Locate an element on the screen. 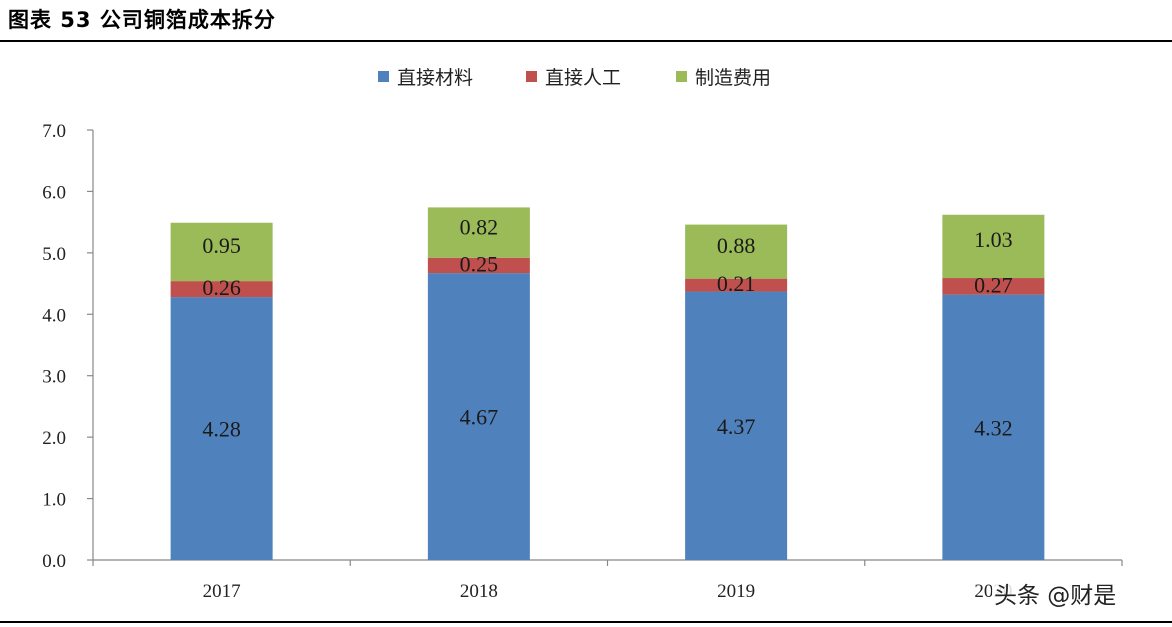 Image resolution: width=1172 pixels, height=627 pixels. data-label: 4.32 is located at coordinates (993, 427).